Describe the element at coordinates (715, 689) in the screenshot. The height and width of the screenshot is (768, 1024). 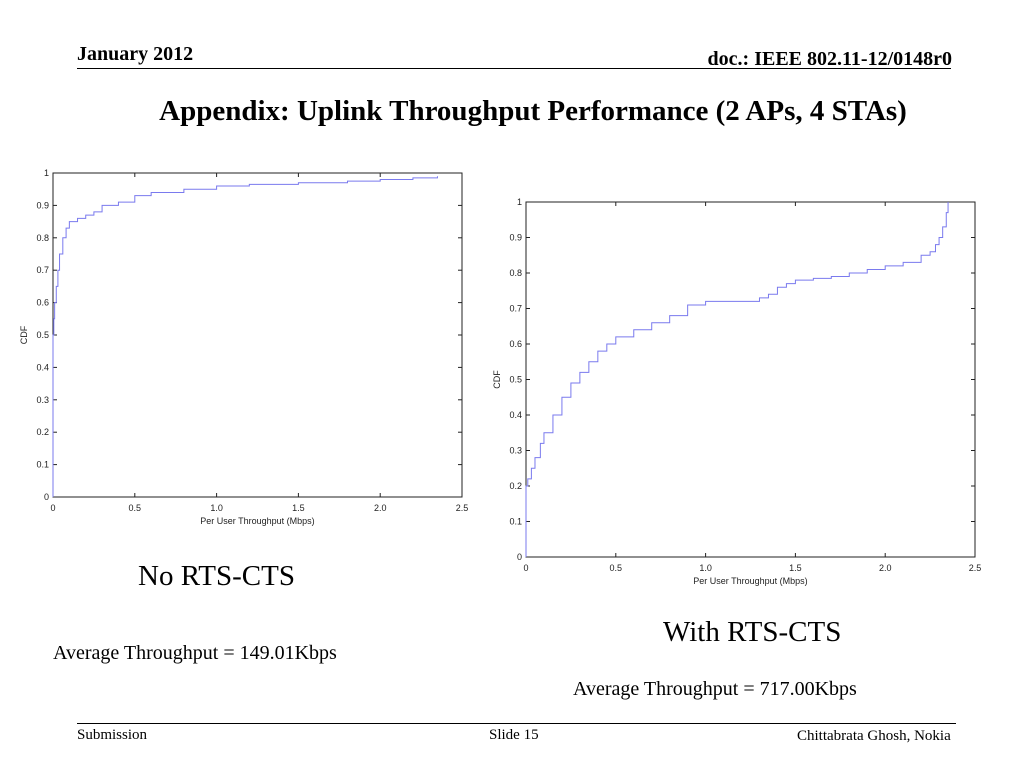
I see `caption-right-average: Average Throughput = 717.00Kbps` at that location.